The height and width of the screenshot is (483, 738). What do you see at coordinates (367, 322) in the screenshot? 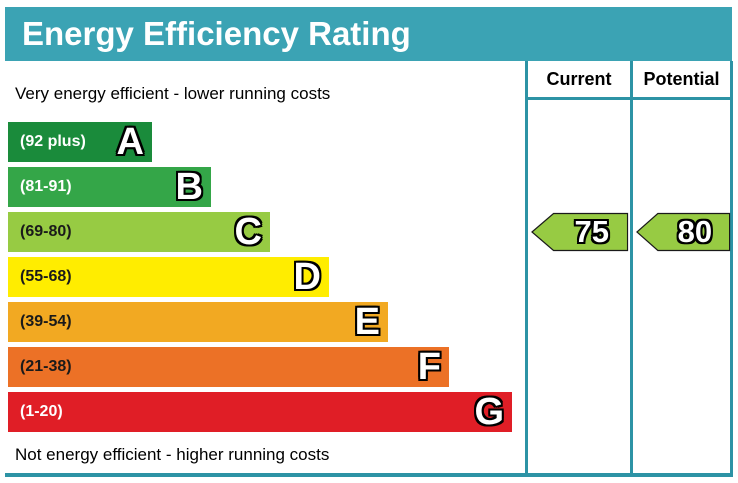
I see `band-e-letter: E` at bounding box center [367, 322].